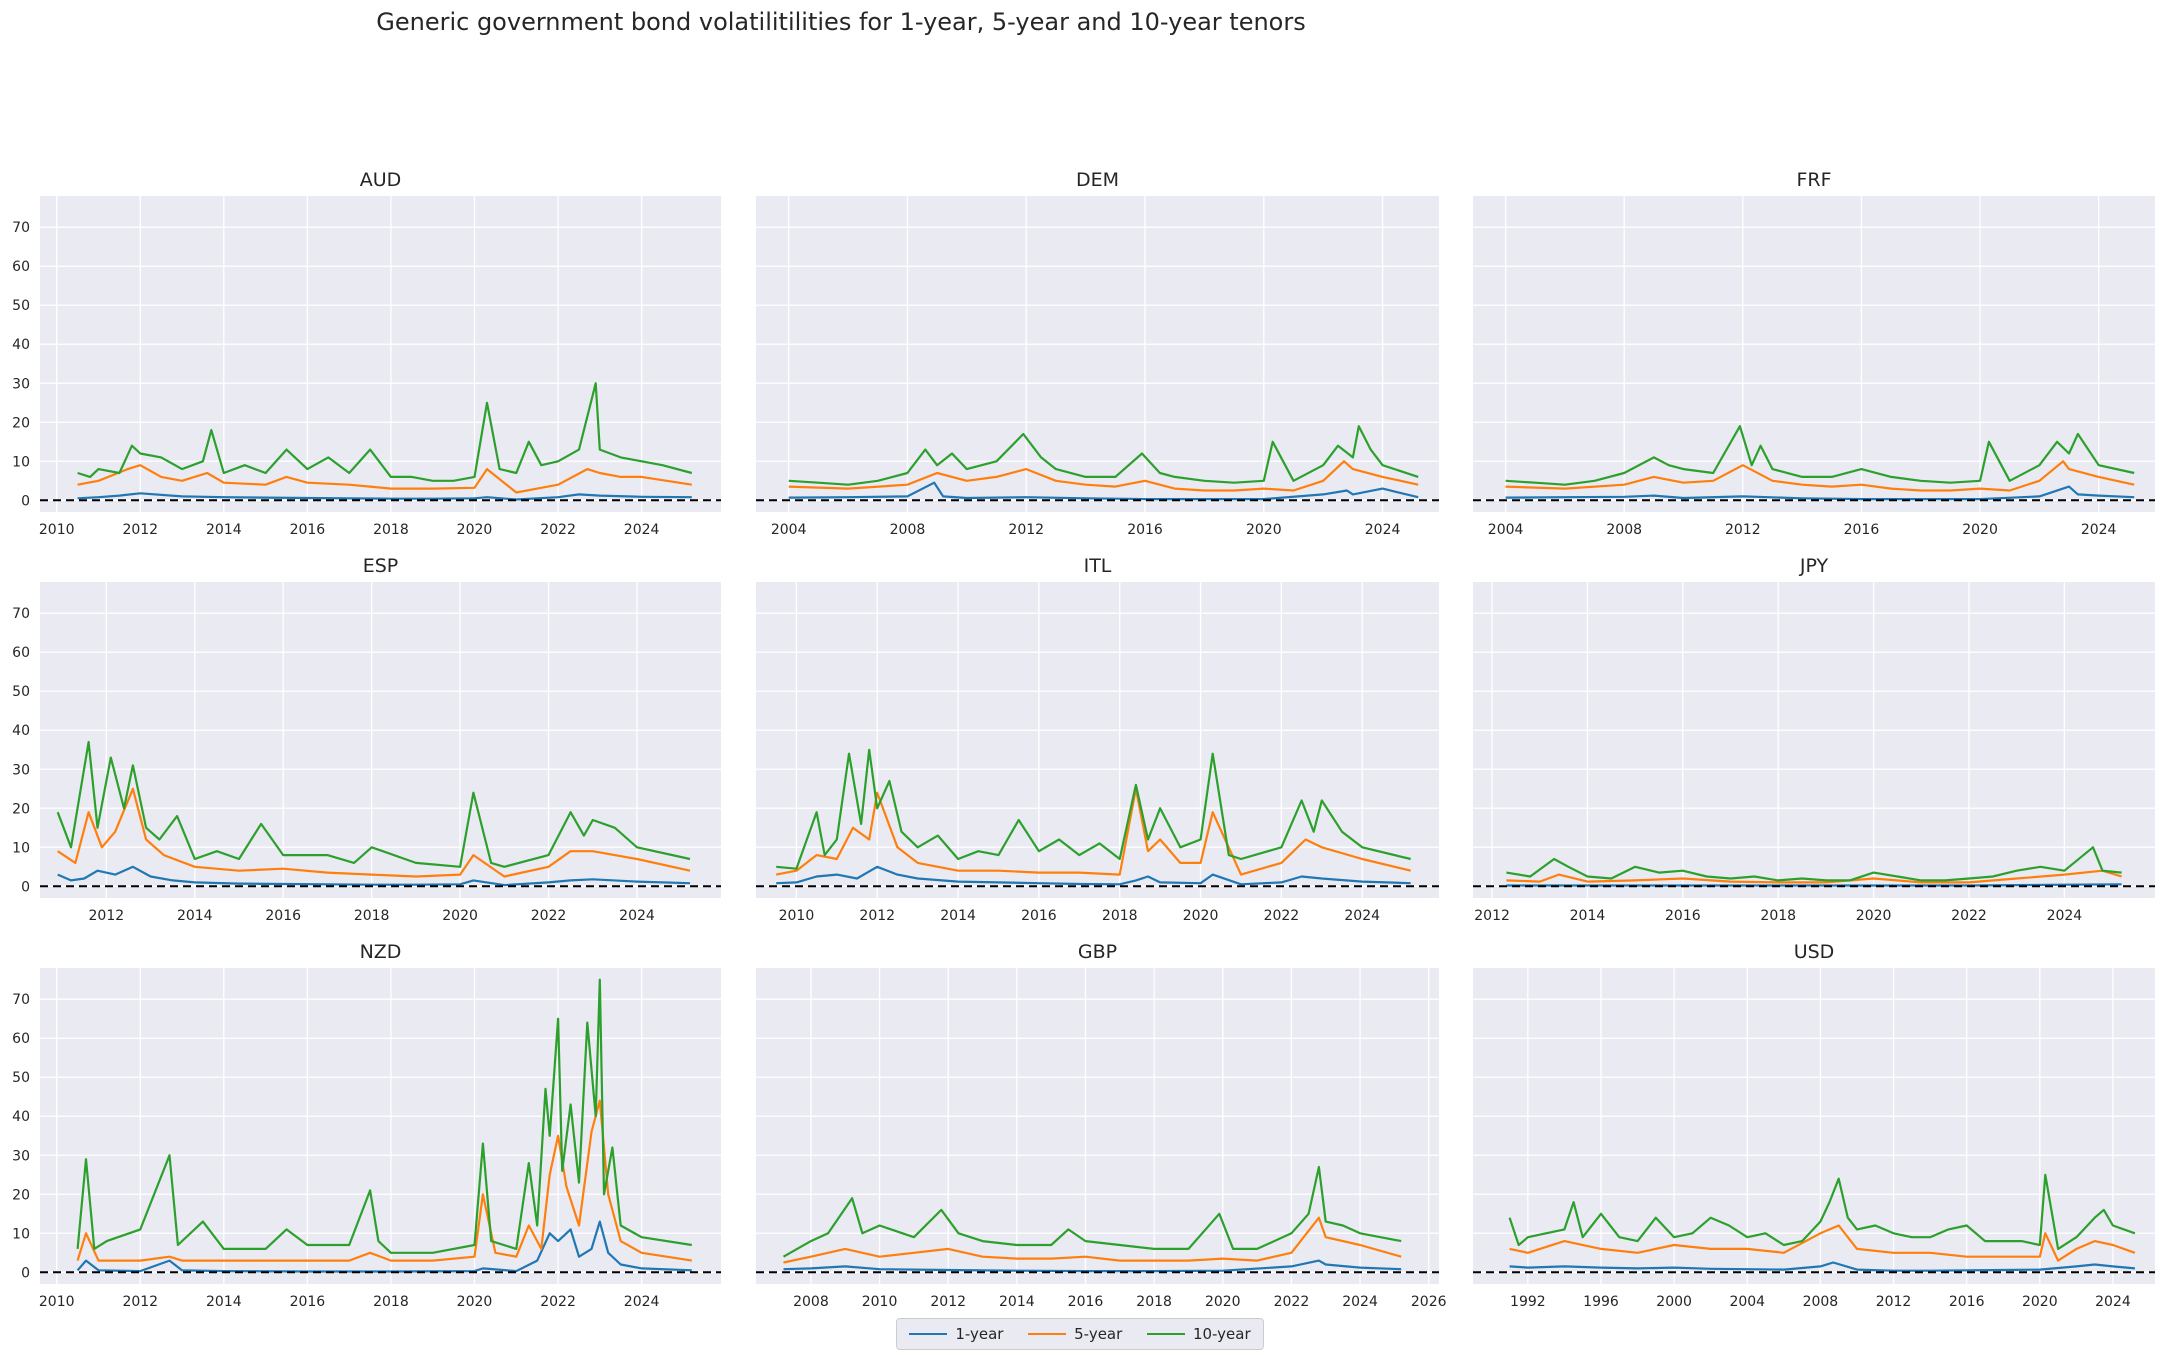 This screenshot has width=2164, height=1358. I want to click on panel-title: DEM, so click(1097, 180).